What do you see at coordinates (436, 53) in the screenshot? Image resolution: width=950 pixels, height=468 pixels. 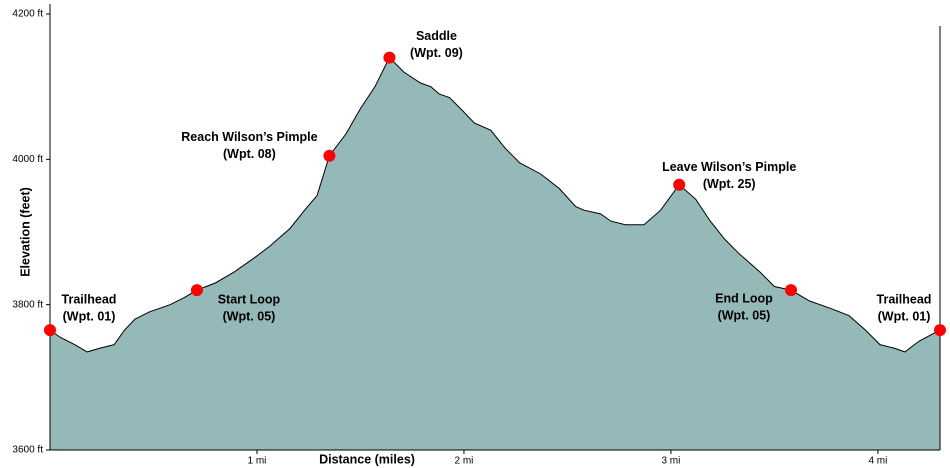 I see `waypoint-id: (Wpt. 09)` at bounding box center [436, 53].